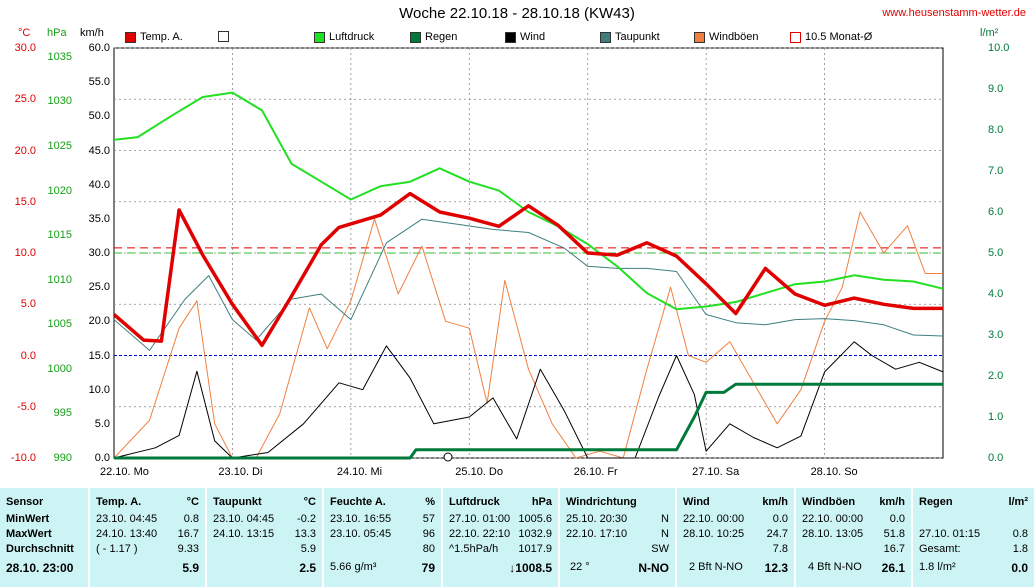  What do you see at coordinates (264, 534) in the screenshot?
I see `stats-dew-max: 24.10. 13:15 13.3` at bounding box center [264, 534].